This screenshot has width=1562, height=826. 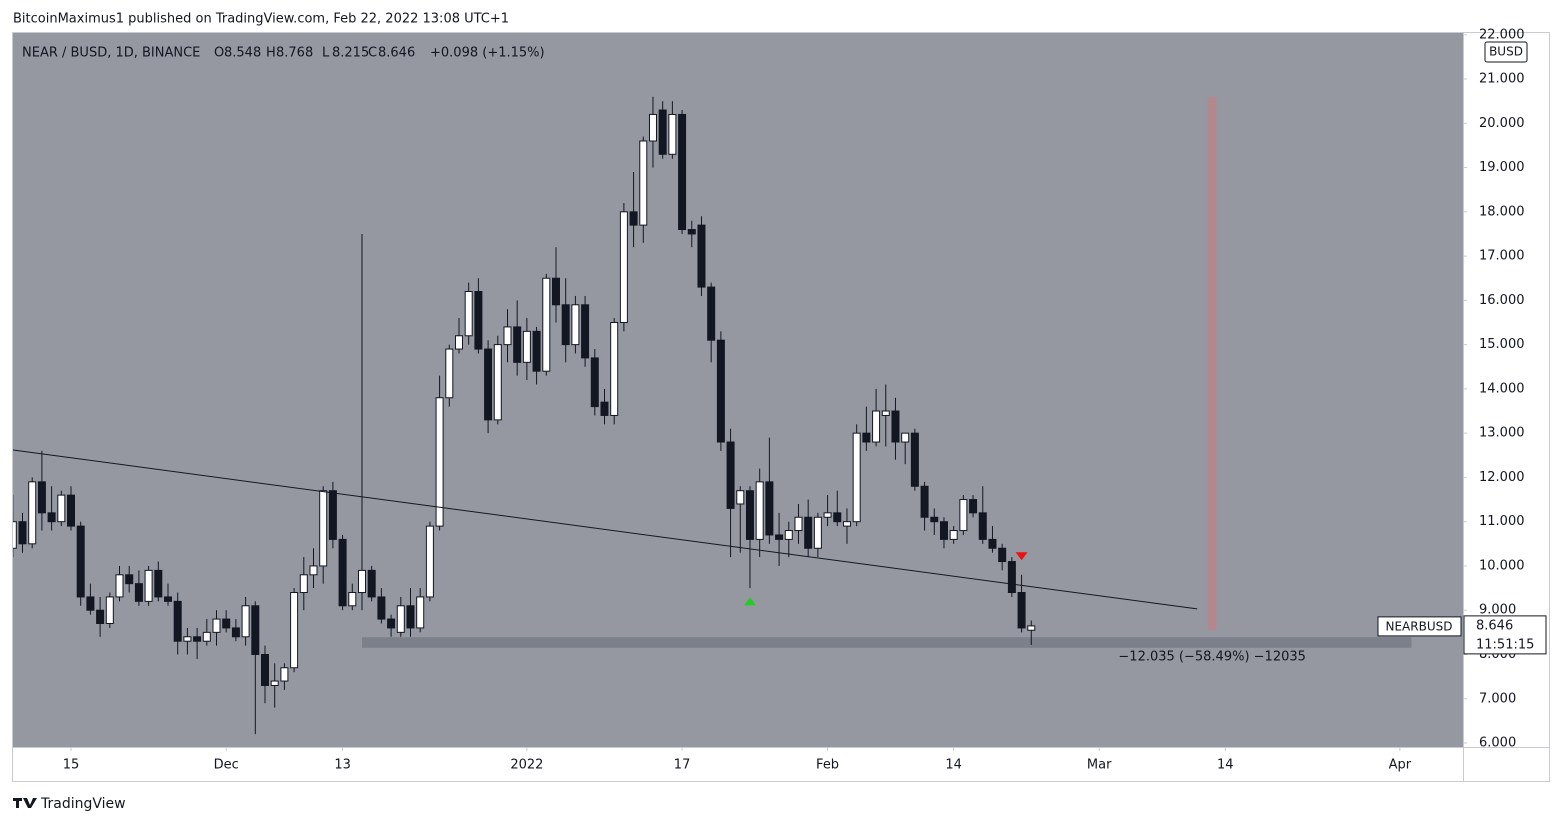 I want to click on y-tick-label: 17.000, so click(x=1502, y=256).